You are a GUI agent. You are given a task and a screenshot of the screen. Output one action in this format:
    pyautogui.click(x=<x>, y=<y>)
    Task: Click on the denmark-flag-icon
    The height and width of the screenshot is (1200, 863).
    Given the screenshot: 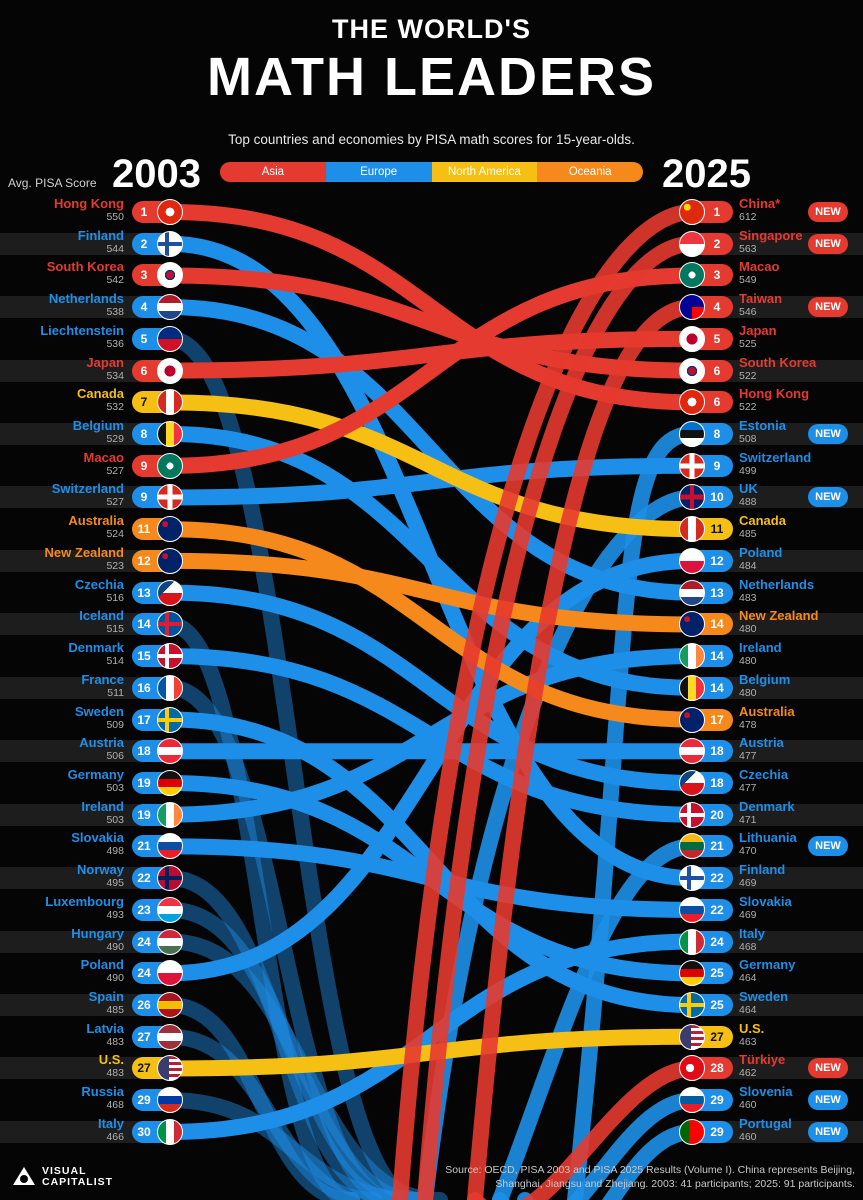 What is the action you would take?
    pyautogui.click(x=170, y=656)
    